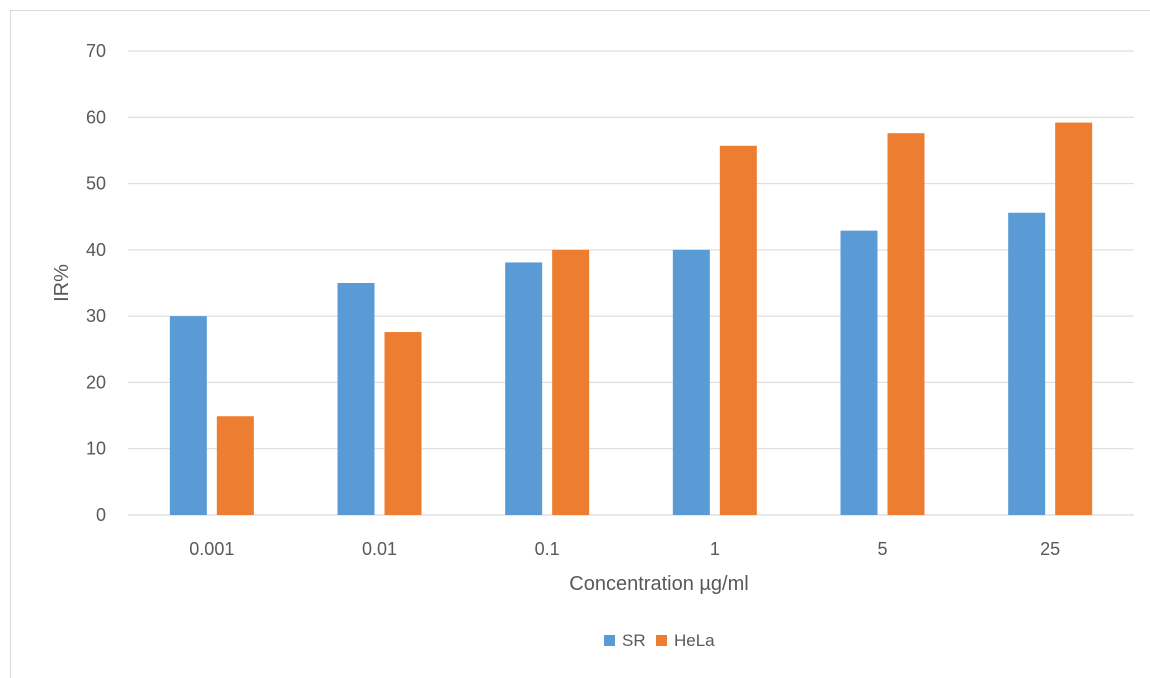 The image size is (1150, 678). Describe the element at coordinates (96, 117) in the screenshot. I see `y-tick-label: 60` at that location.